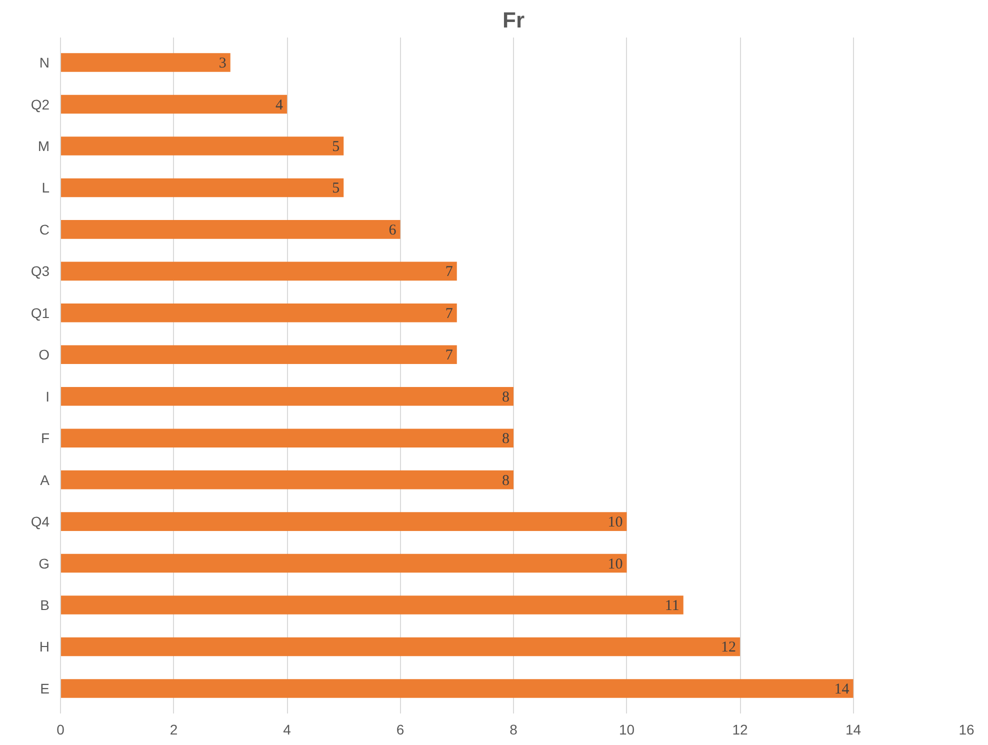 This screenshot has width=988, height=745. I want to click on x-tick-label: 12, so click(740, 730).